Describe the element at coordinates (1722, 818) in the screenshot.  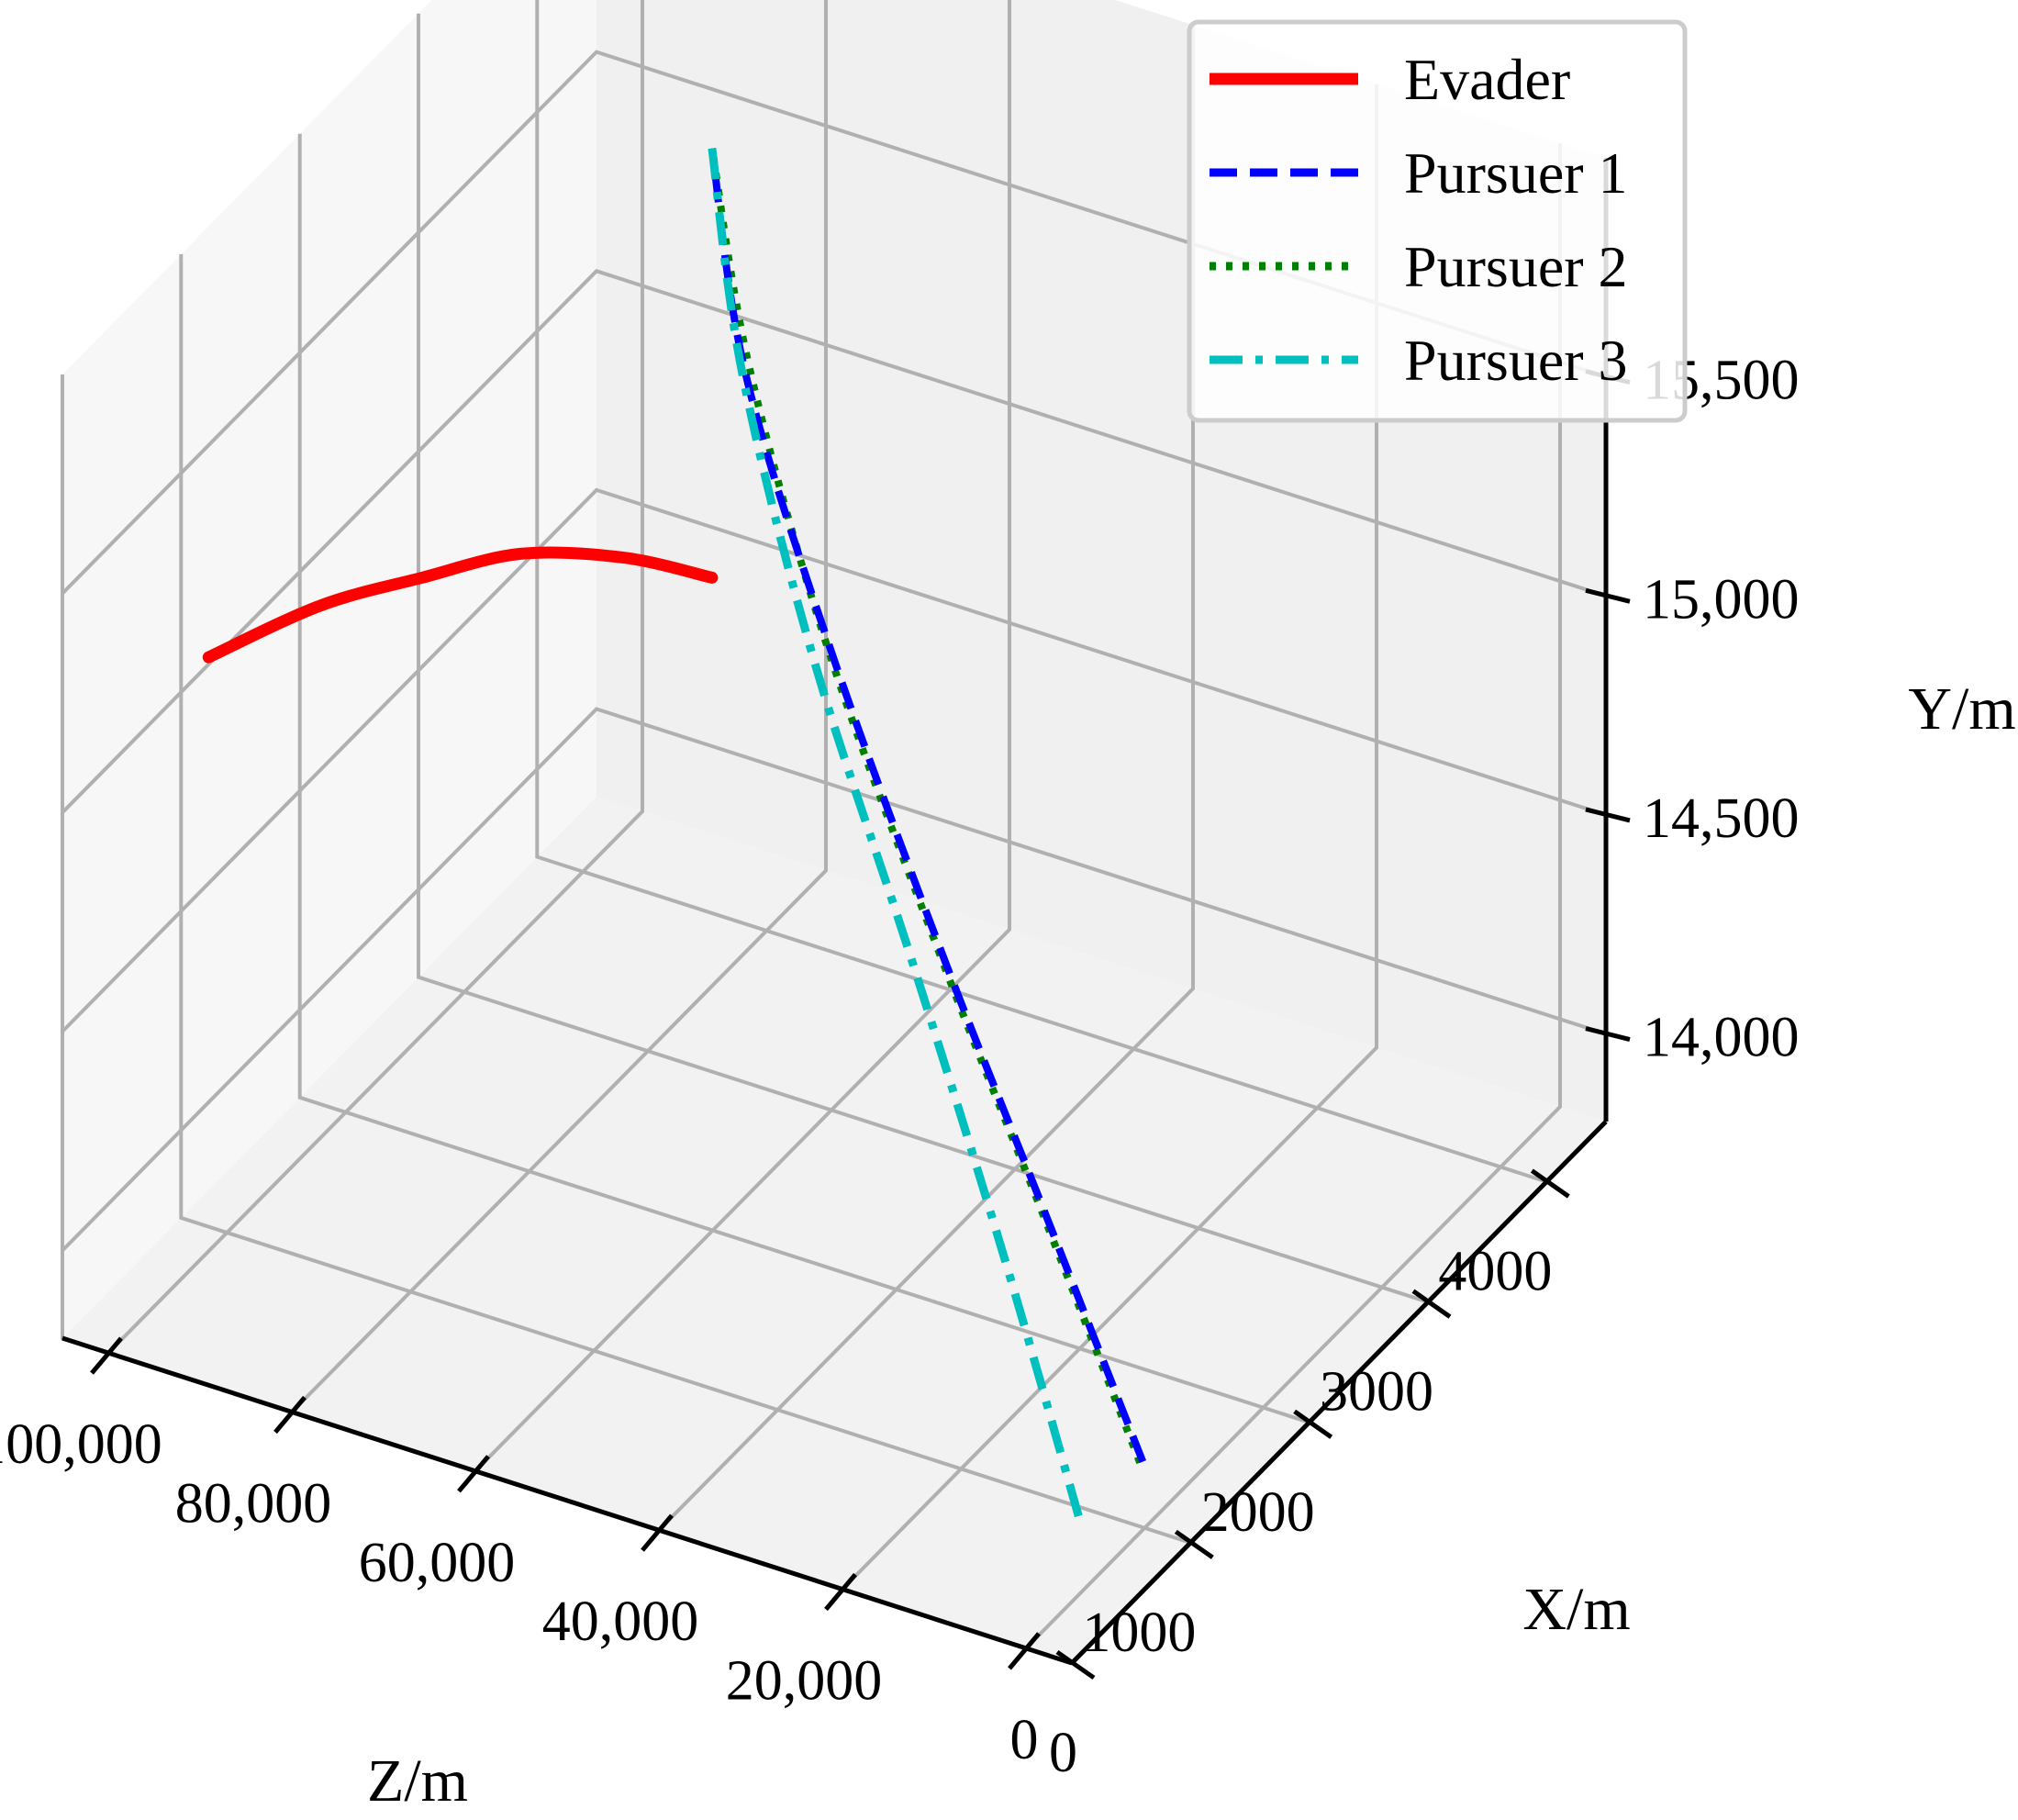
I see `y-tick-label-1: 14,500` at that location.